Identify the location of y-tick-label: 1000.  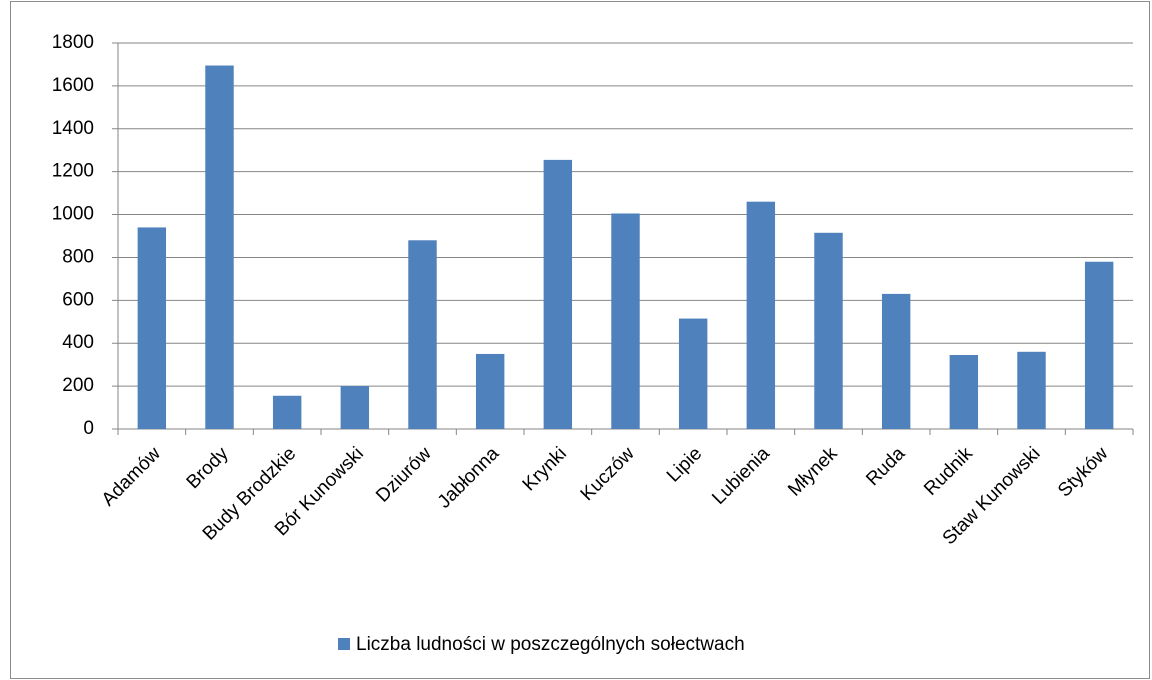
(73, 214).